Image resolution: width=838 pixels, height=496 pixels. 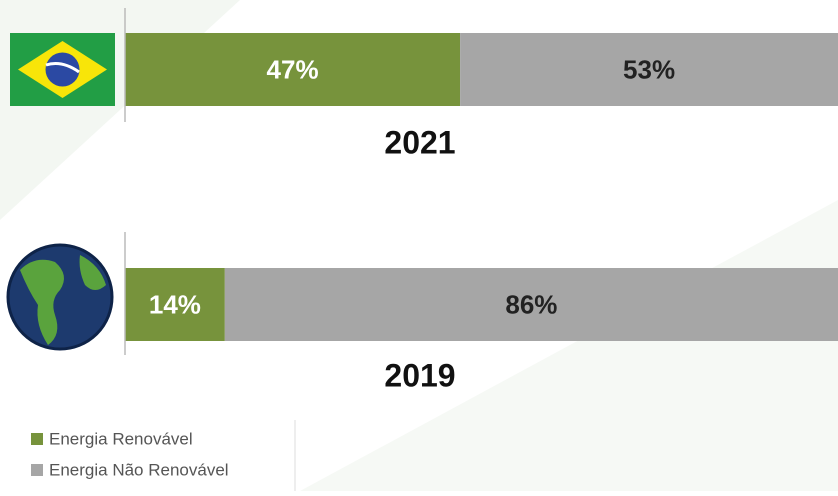 What do you see at coordinates (60, 297) in the screenshot?
I see `globe-icon` at bounding box center [60, 297].